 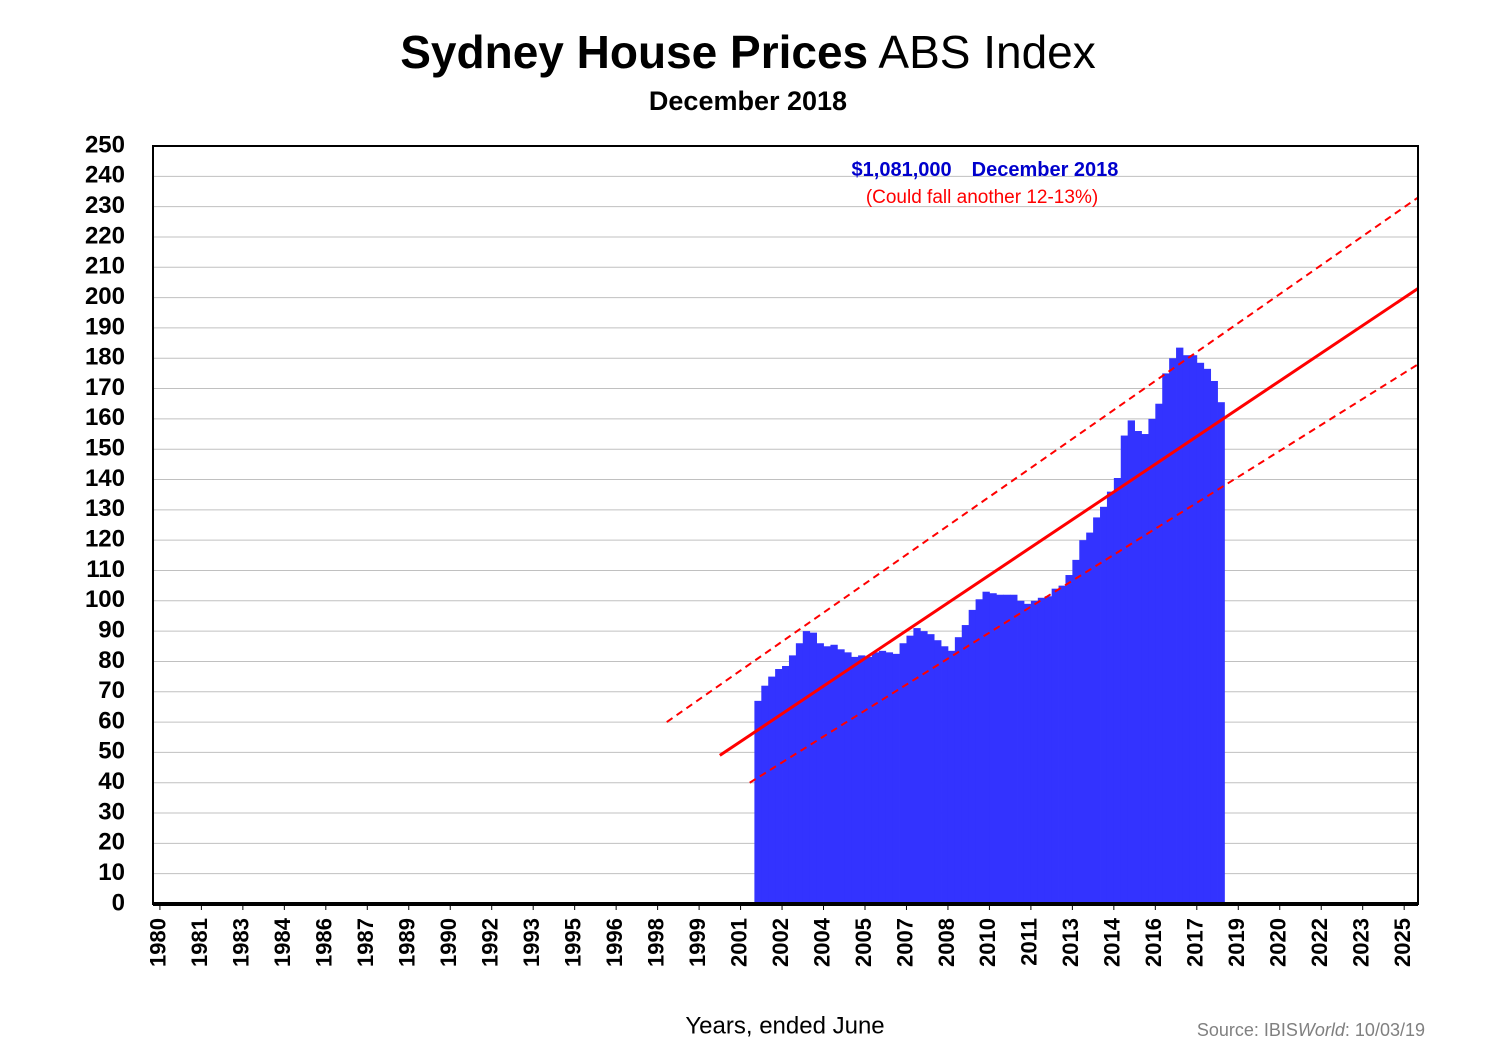 I want to click on x-tick-label: 1983, so click(x=241, y=942).